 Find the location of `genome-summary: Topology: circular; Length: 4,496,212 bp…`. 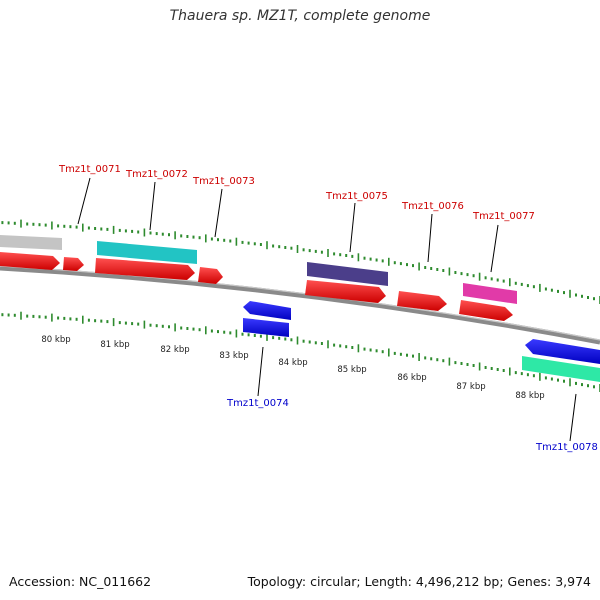

genome-summary: Topology: circular; Length: 4,496,212 bp… is located at coordinates (419, 581).